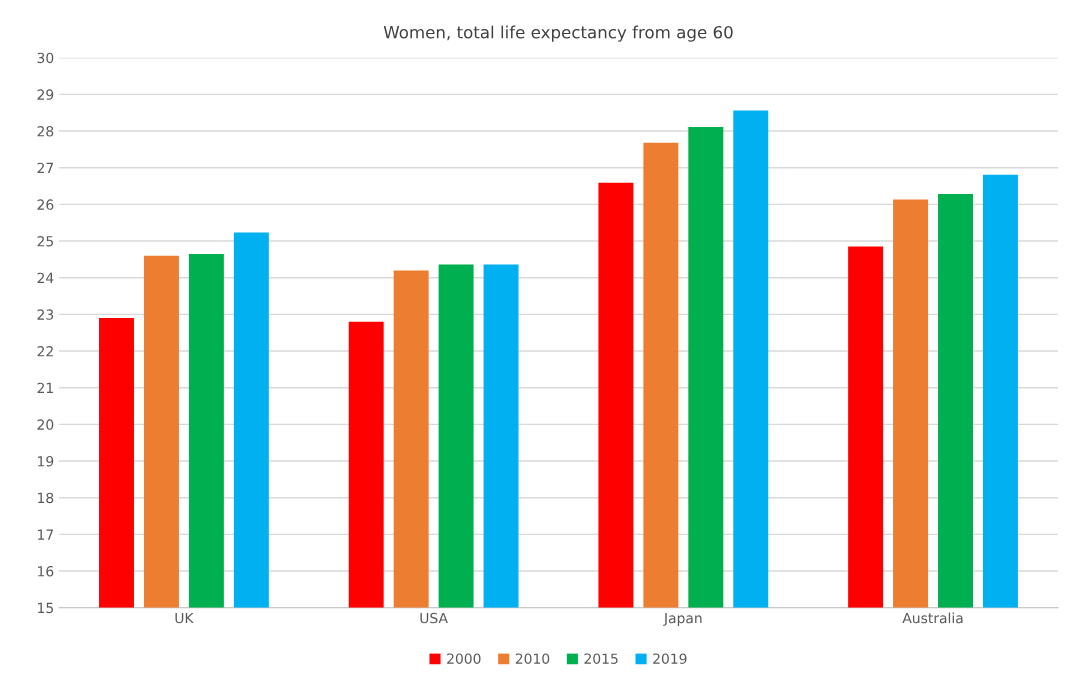  Describe the element at coordinates (45, 387) in the screenshot. I see `y-tick-label: 21` at that location.